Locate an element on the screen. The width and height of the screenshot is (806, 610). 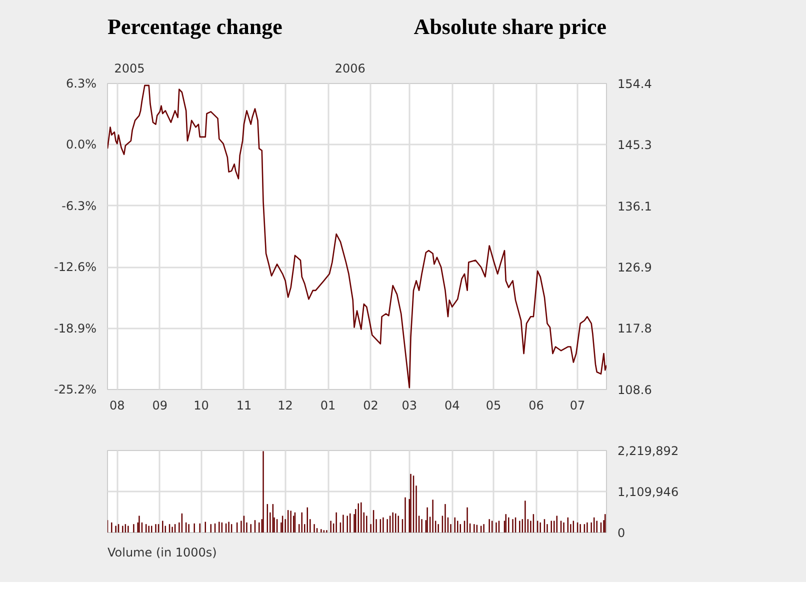
y2-tick-label: 126.9 is located at coordinates (635, 267).